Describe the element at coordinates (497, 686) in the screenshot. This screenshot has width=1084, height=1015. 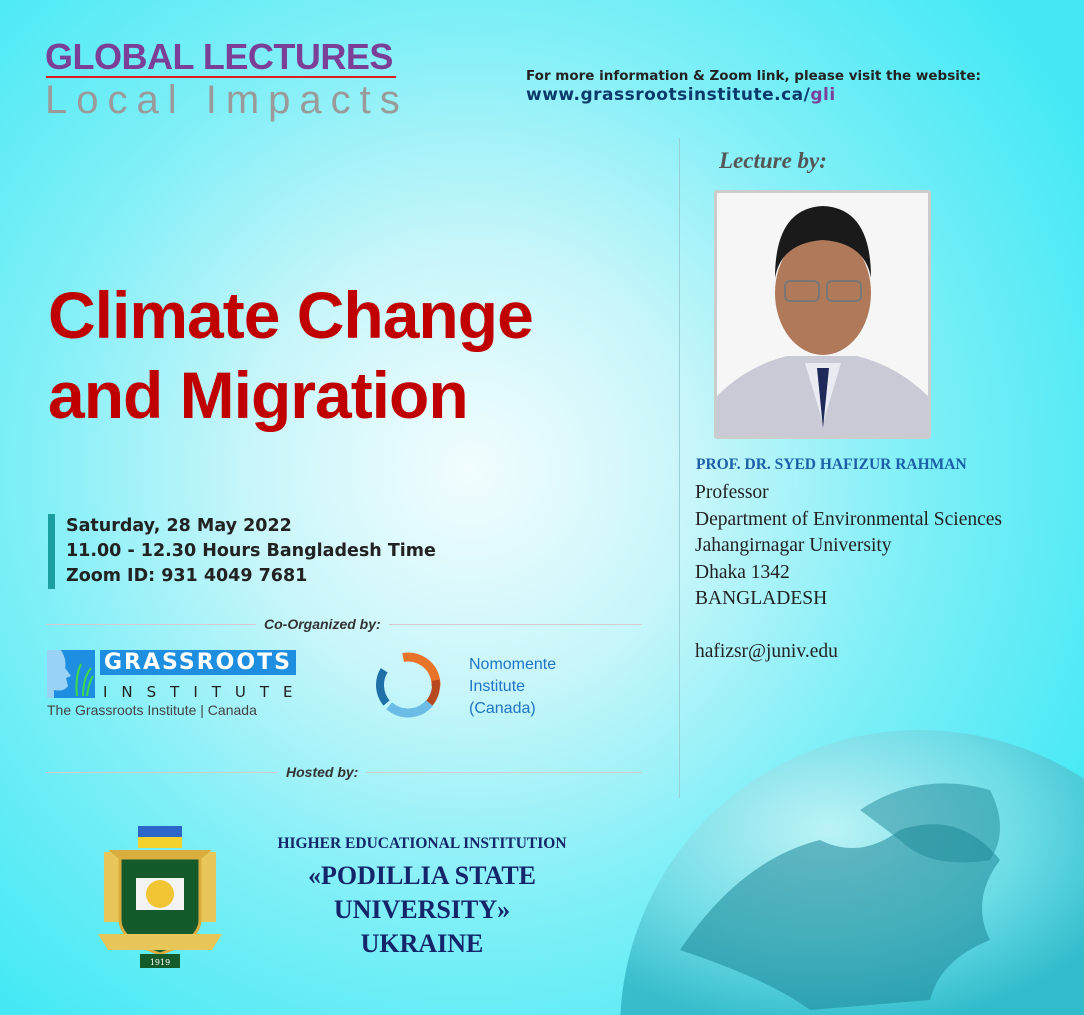
I see `nomomente-line-2: Institute` at that location.